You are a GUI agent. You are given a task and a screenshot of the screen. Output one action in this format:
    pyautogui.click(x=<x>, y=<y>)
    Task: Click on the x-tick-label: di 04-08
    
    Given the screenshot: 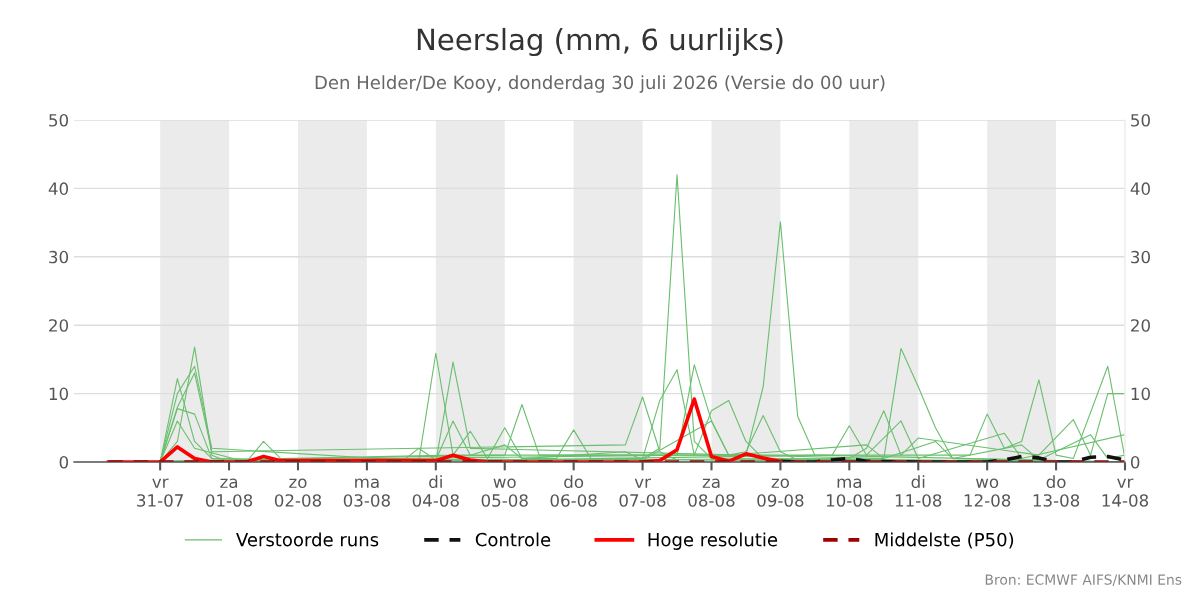 What is the action you would take?
    pyautogui.click(x=435, y=491)
    